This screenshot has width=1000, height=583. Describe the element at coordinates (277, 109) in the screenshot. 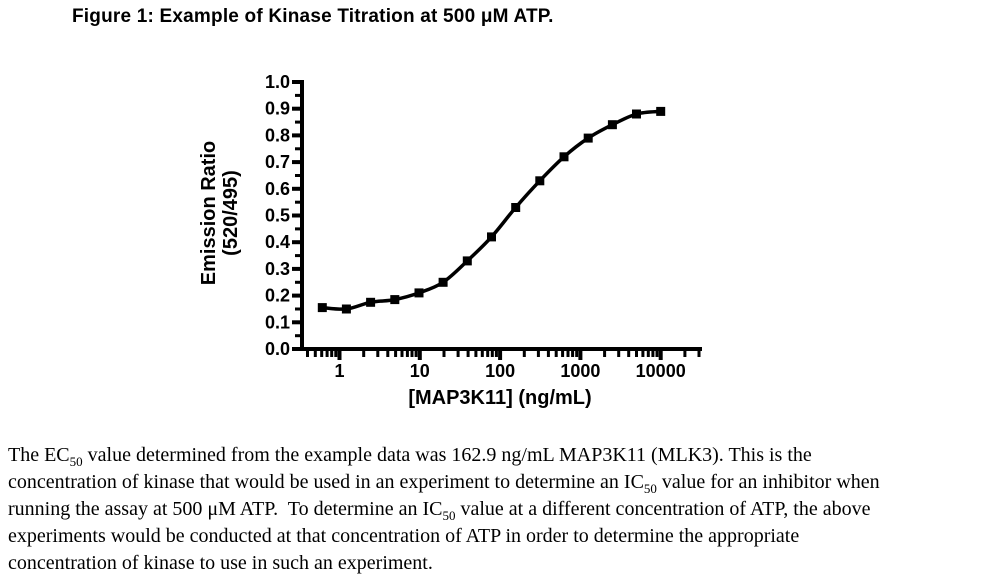

I see `y-tick-label: 0.9` at that location.